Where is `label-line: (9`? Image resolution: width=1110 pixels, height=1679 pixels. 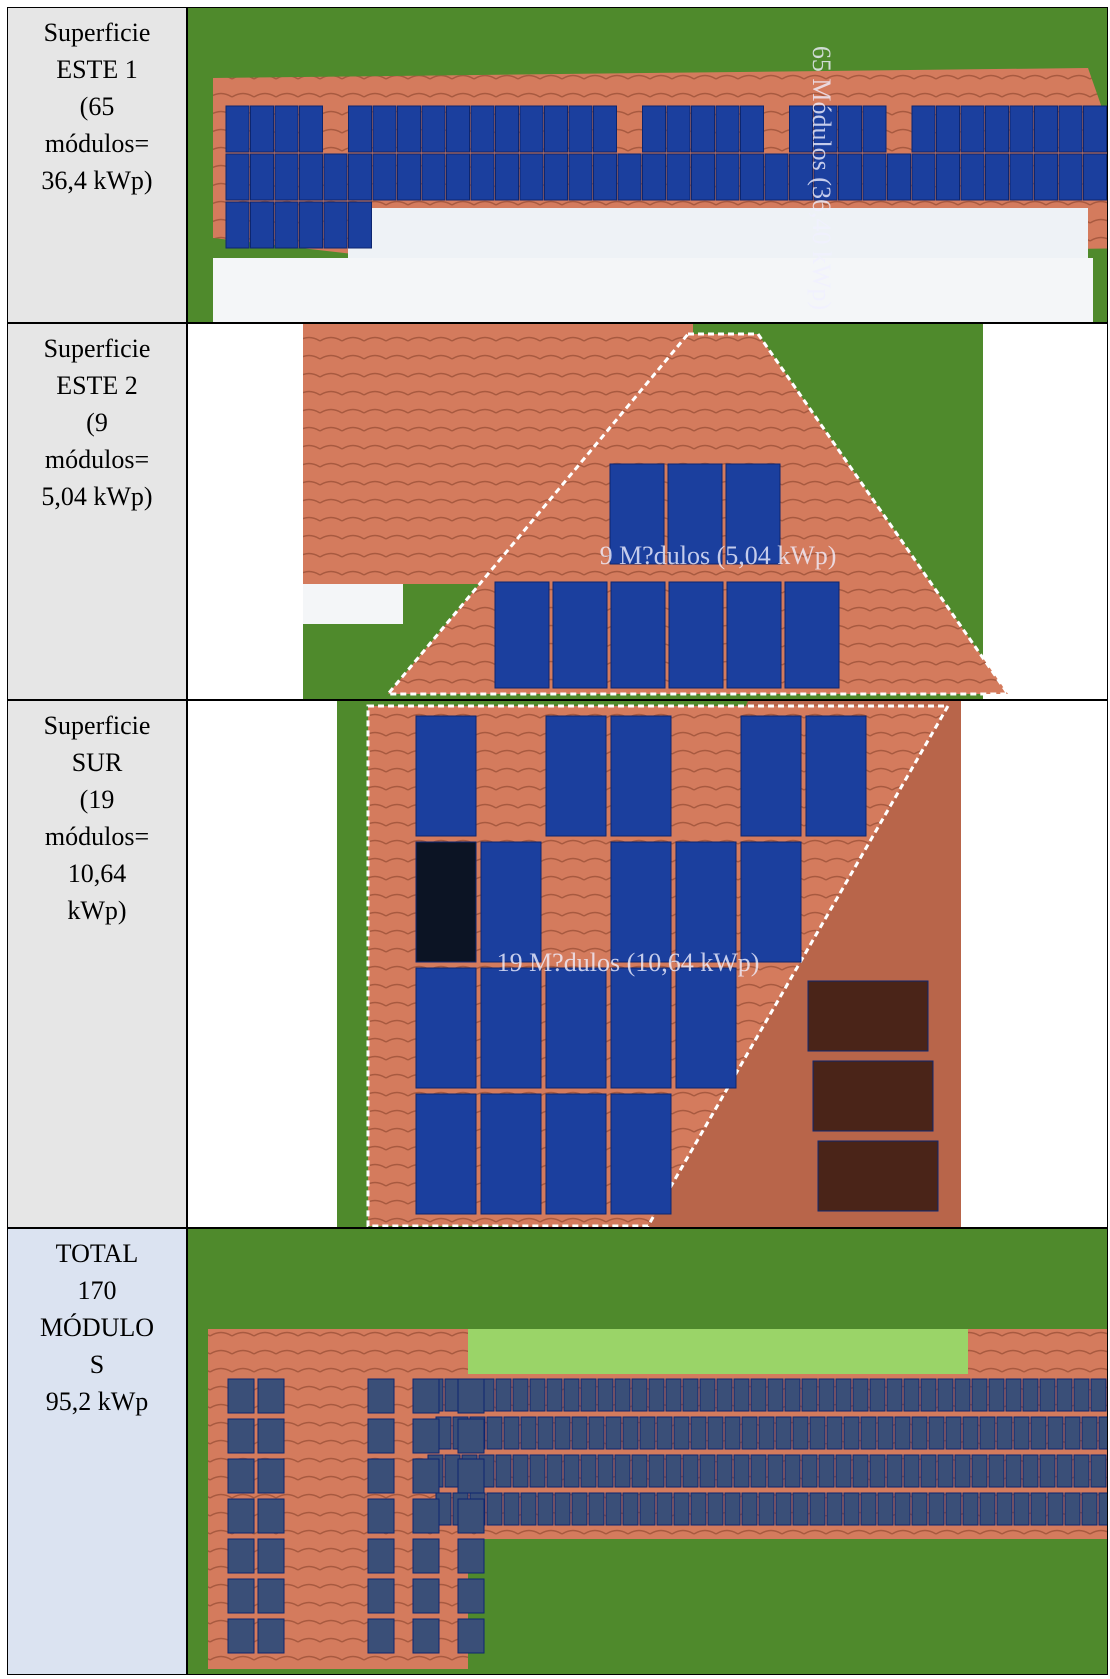 label-line: (9 is located at coordinates (97, 422).